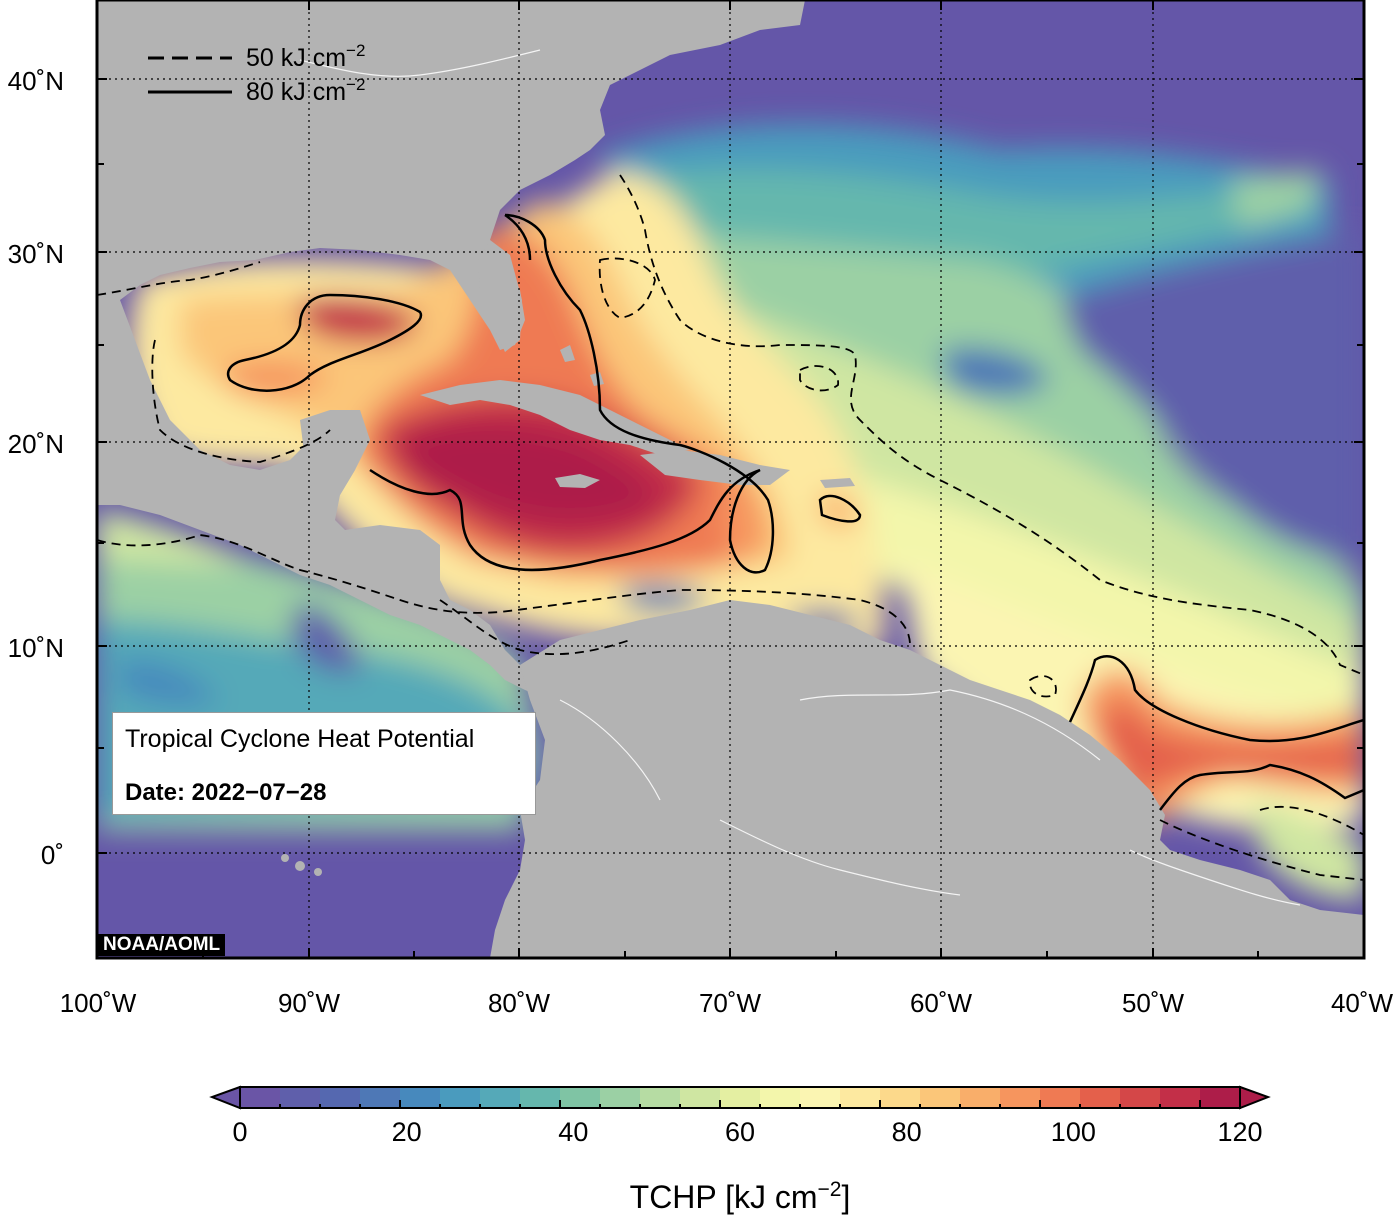 This screenshot has height=1217, width=1400. I want to click on legend-solid-label: 80 kJ cm−2, so click(305, 90).